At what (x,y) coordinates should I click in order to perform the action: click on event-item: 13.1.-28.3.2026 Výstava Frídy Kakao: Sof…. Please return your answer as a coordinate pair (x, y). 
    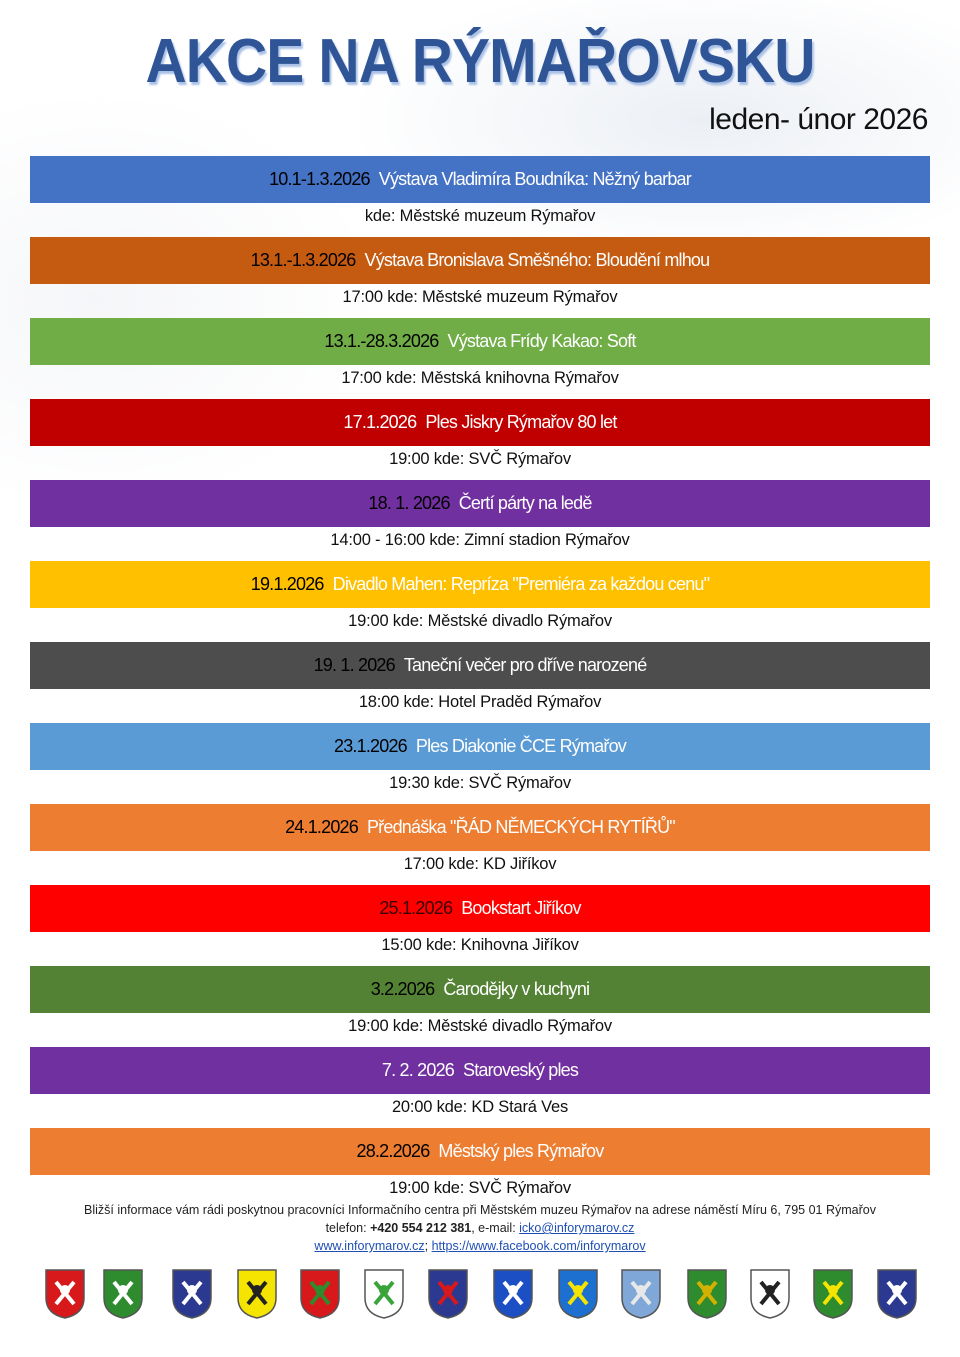
    Looking at the image, I should click on (480, 353).